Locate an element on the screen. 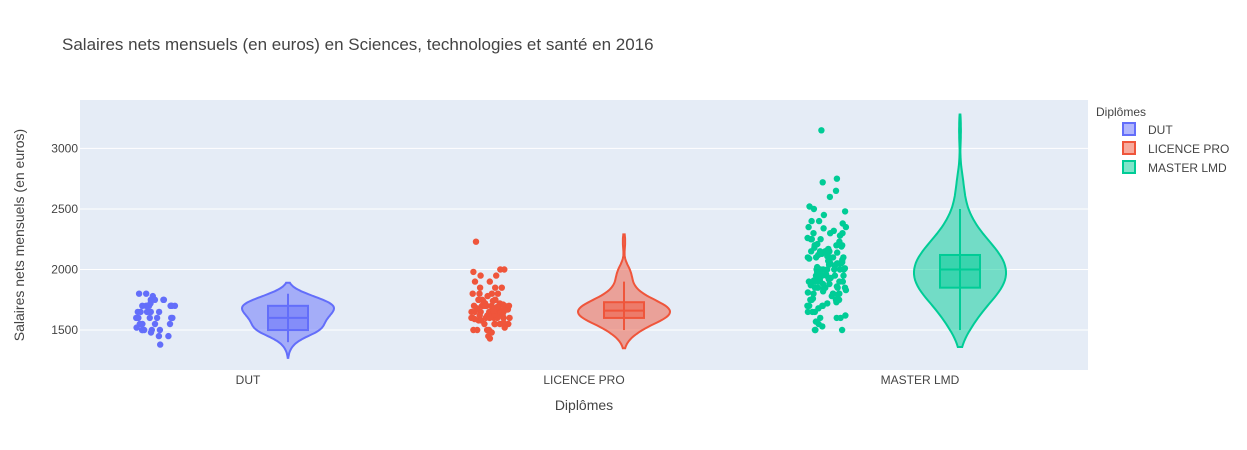  legend-label: LICENCE PRO is located at coordinates (1188, 149).